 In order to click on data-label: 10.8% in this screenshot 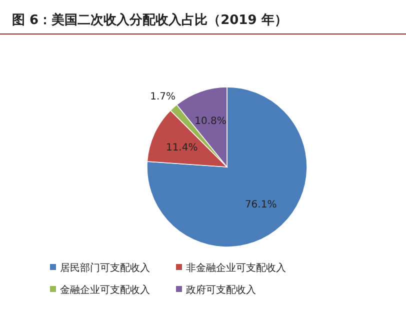, I will do `click(210, 122)`.